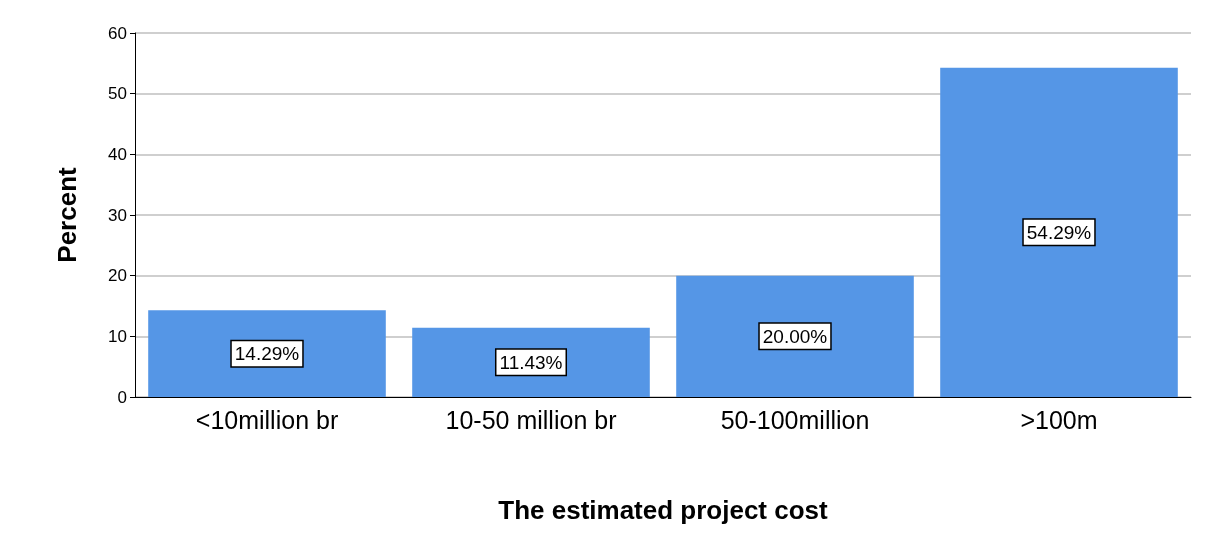  Describe the element at coordinates (795, 420) in the screenshot. I see `x-tick-label: 50-100million` at that location.